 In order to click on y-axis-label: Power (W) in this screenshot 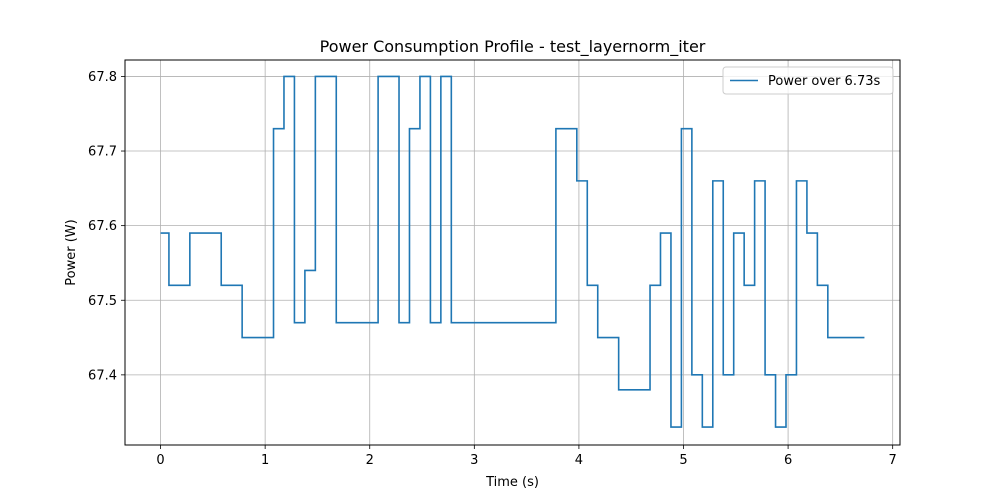, I will do `click(71, 252)`.